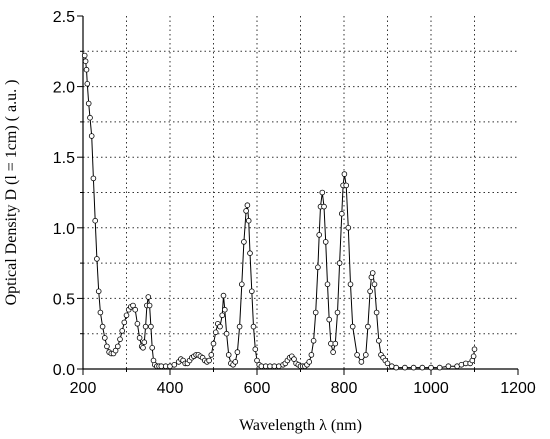 The image size is (550, 439). Describe the element at coordinates (64, 370) in the screenshot. I see `y-tick-label: 0.0` at that location.